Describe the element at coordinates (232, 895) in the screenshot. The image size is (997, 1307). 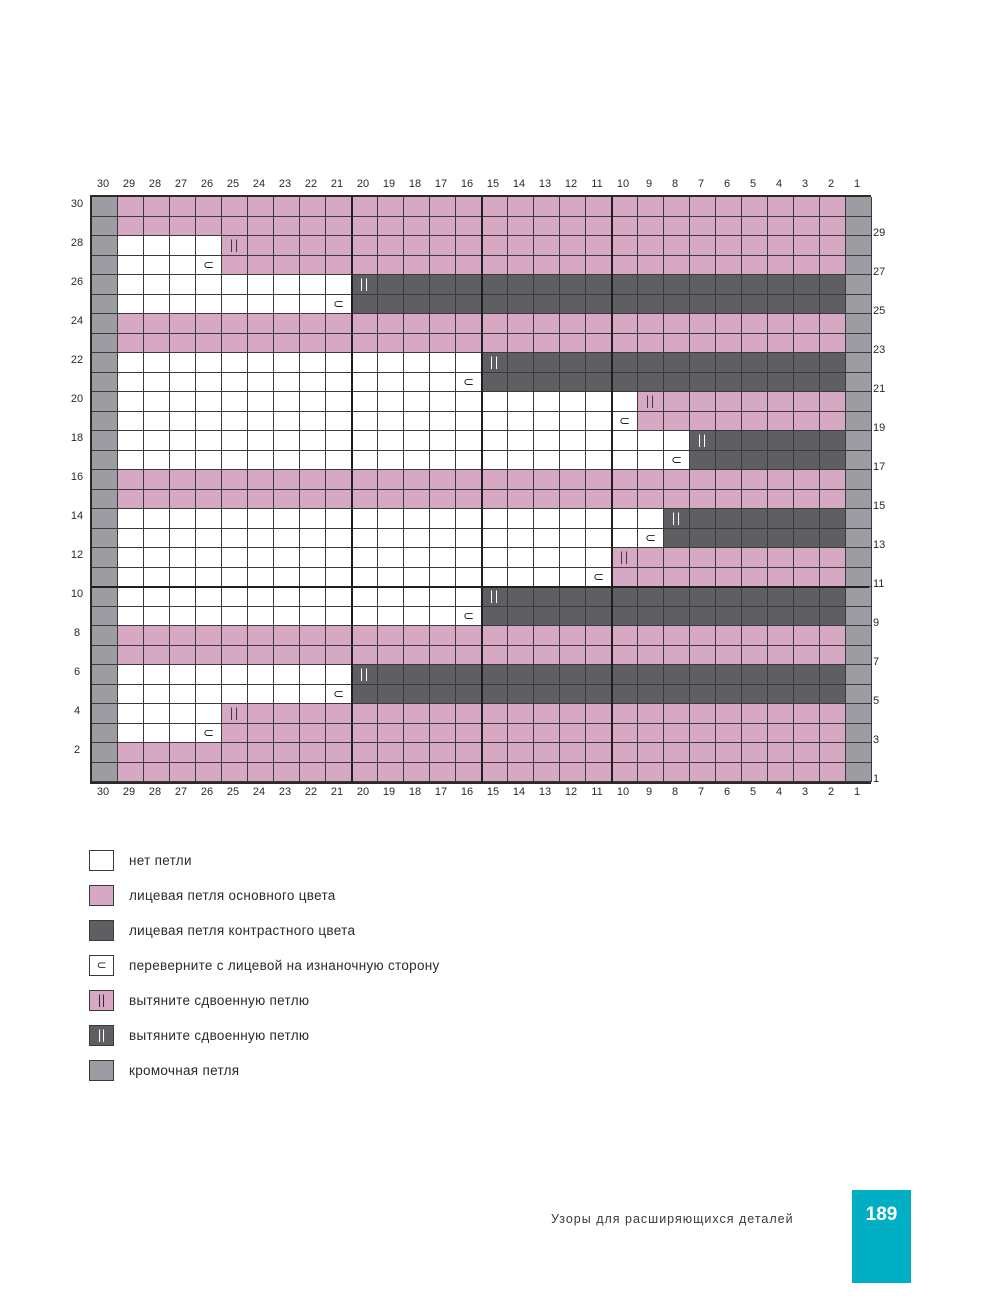
I see `legend-label: лицевая петля основного цвета` at that location.